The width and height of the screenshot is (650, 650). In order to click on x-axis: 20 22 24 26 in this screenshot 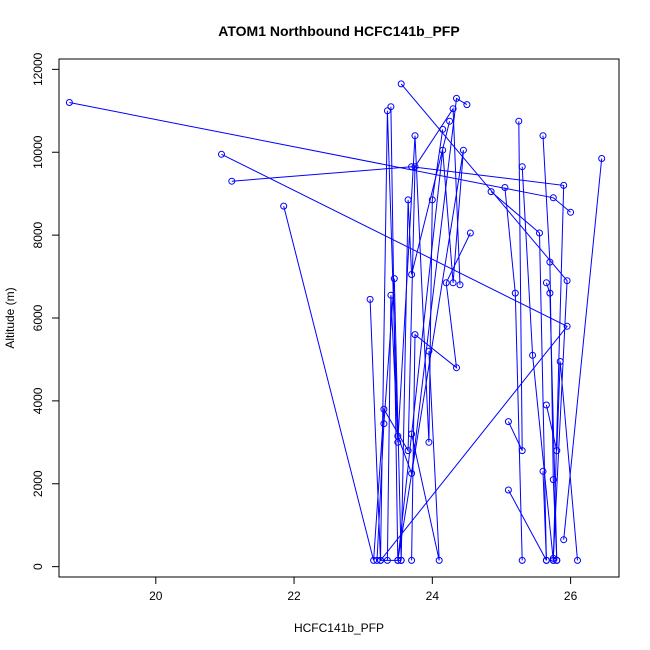, I will do `click(363, 590)`.